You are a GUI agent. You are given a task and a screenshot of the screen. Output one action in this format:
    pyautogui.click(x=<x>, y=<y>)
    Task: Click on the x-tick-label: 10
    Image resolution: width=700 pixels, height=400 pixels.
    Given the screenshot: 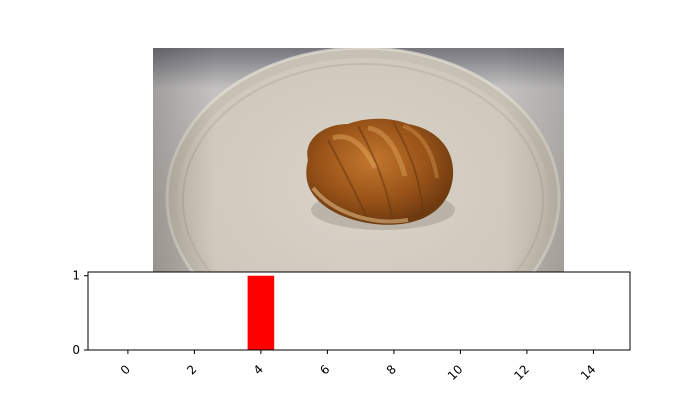 What is the action you would take?
    pyautogui.click(x=455, y=372)
    